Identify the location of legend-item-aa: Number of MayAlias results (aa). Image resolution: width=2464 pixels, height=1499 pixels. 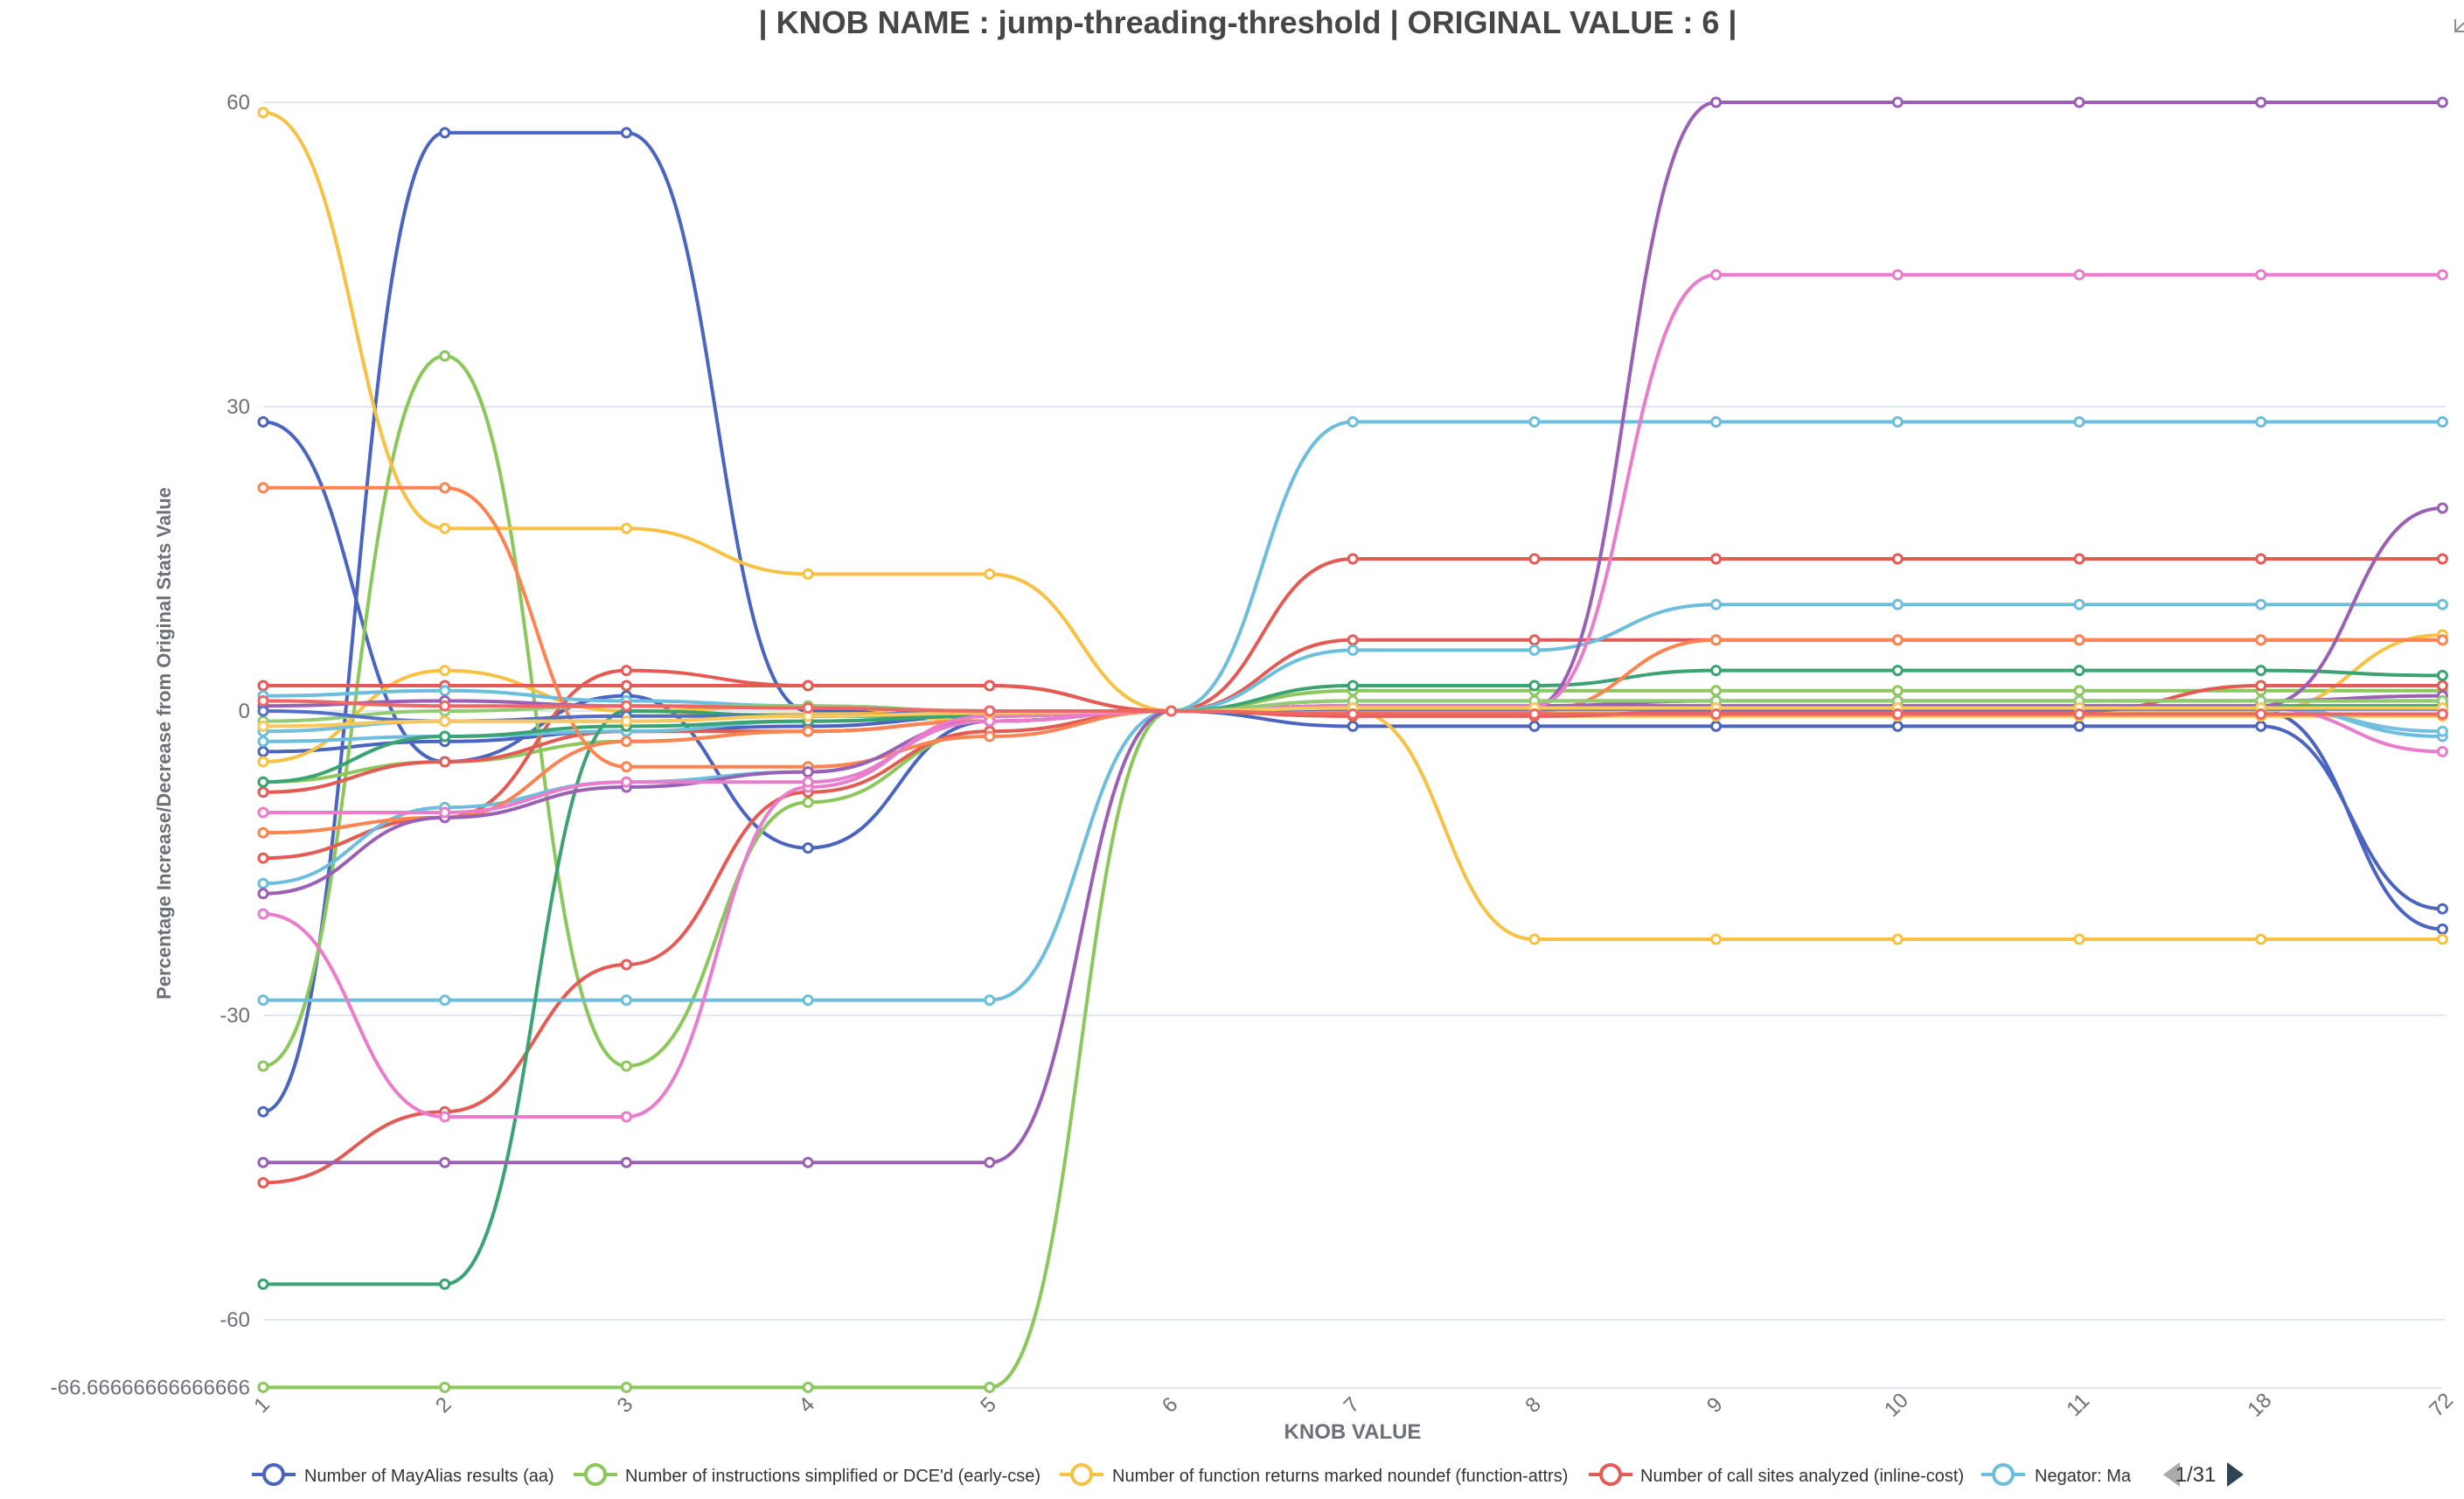
(403, 1474).